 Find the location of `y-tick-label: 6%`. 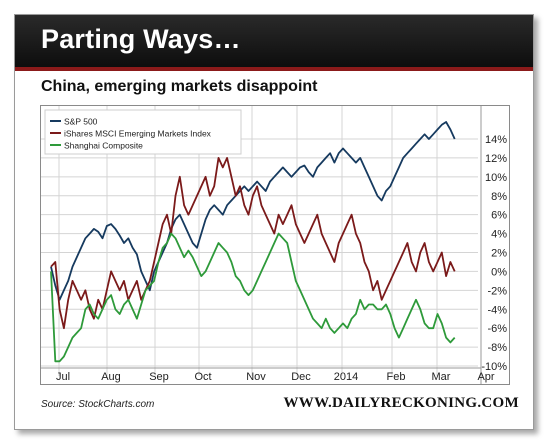

y-tick-label: 6% is located at coordinates (499, 216).